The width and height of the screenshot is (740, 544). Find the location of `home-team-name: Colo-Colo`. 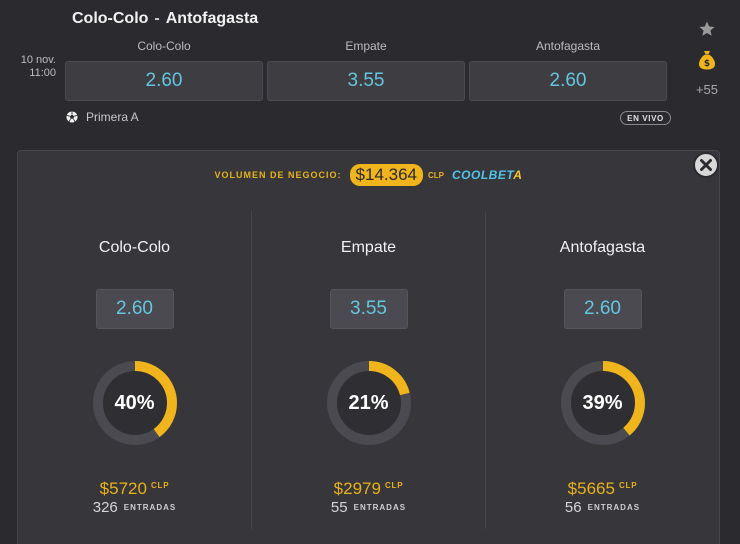

home-team-name: Colo-Colo is located at coordinates (110, 18).